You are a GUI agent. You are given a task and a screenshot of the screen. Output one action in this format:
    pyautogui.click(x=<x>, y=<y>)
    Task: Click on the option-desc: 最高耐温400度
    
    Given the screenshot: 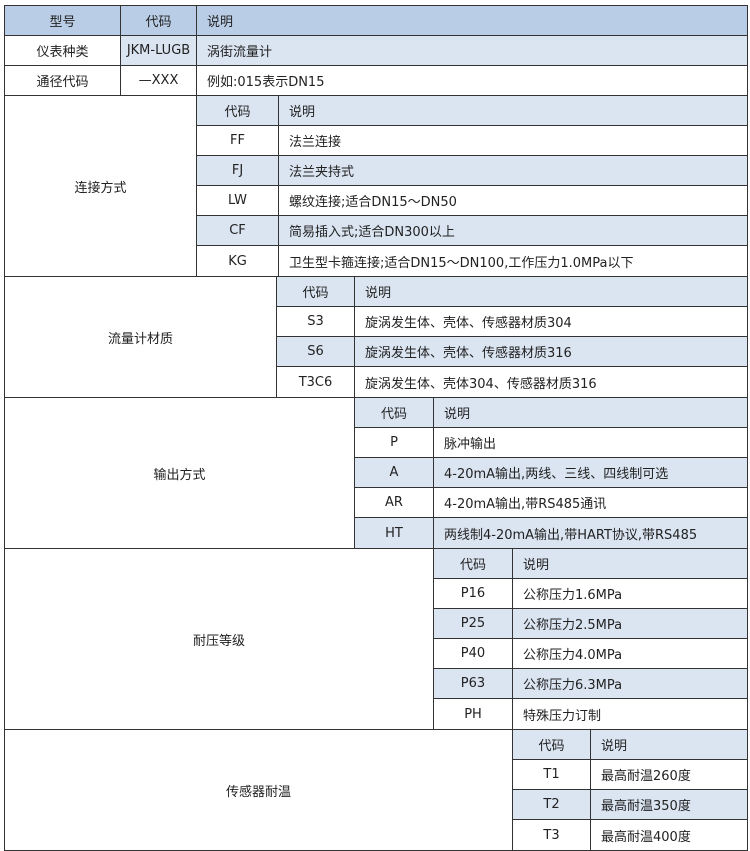 What is the action you would take?
    pyautogui.click(x=646, y=837)
    